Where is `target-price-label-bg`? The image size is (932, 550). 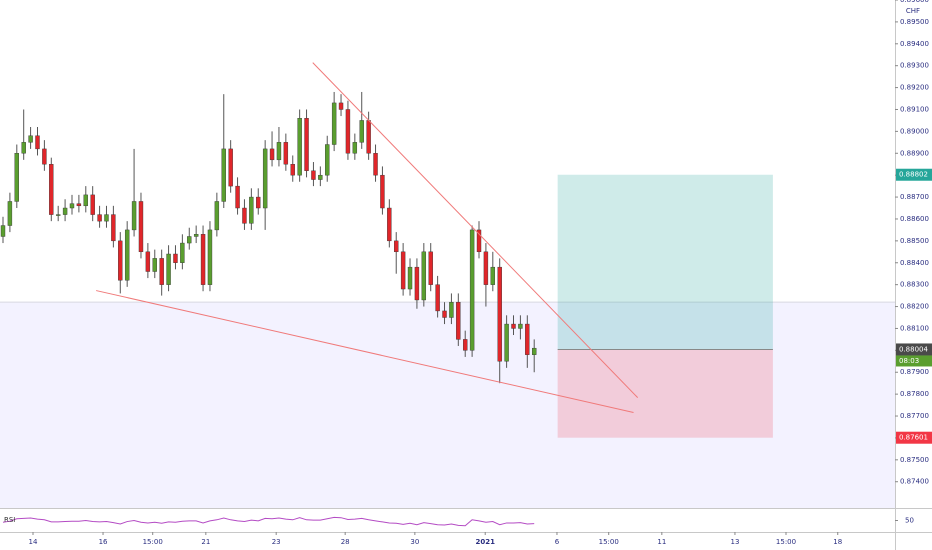 target-price-label-bg is located at coordinates (914, 174).